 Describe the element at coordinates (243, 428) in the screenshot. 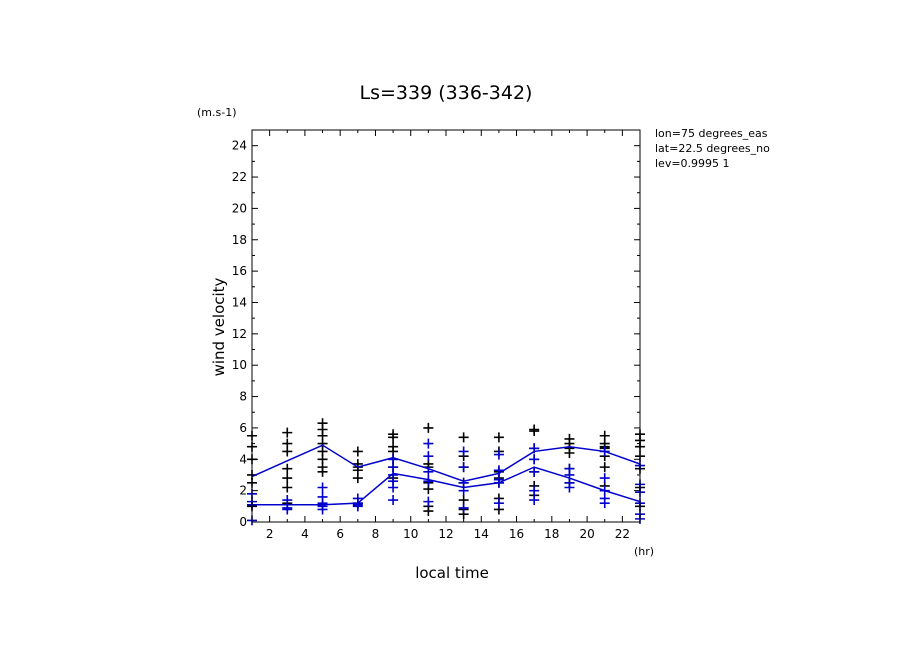

I see `y-tick-label: 6` at that location.